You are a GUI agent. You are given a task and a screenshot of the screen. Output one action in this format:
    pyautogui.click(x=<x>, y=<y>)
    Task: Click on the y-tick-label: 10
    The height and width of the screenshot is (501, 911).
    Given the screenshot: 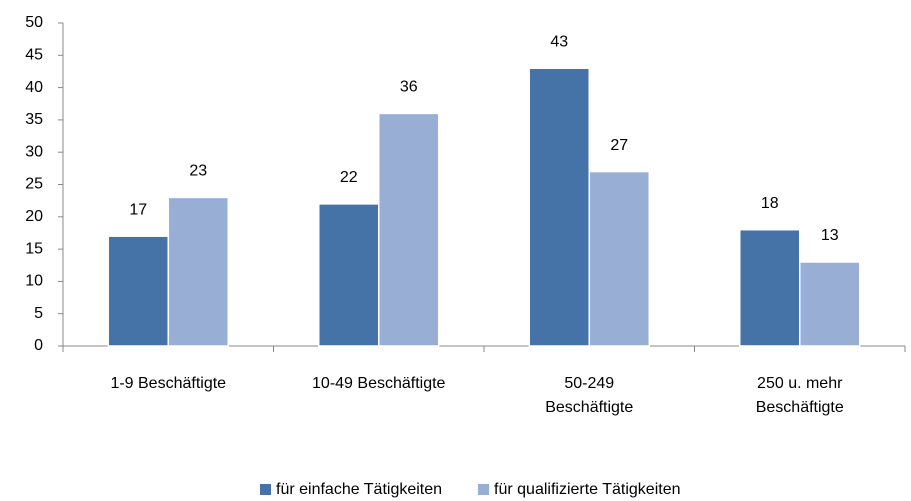 What is the action you would take?
    pyautogui.click(x=34, y=281)
    